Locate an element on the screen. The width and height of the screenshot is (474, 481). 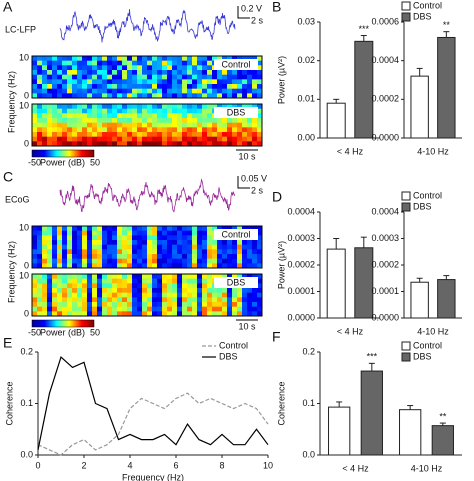
y-tick-label: 0.0003 is located at coordinates (301, 238).